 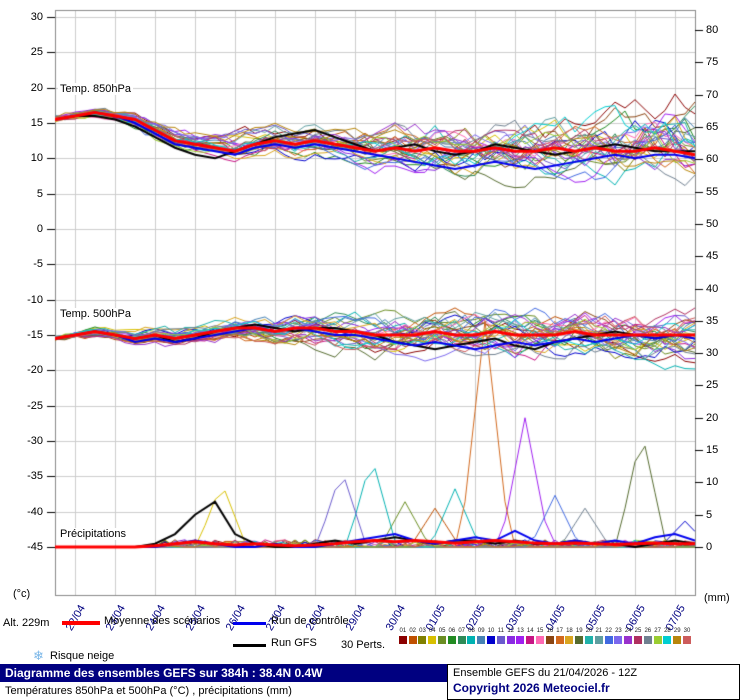 I want to click on left-axis-unit: (°c), so click(x=22, y=594).